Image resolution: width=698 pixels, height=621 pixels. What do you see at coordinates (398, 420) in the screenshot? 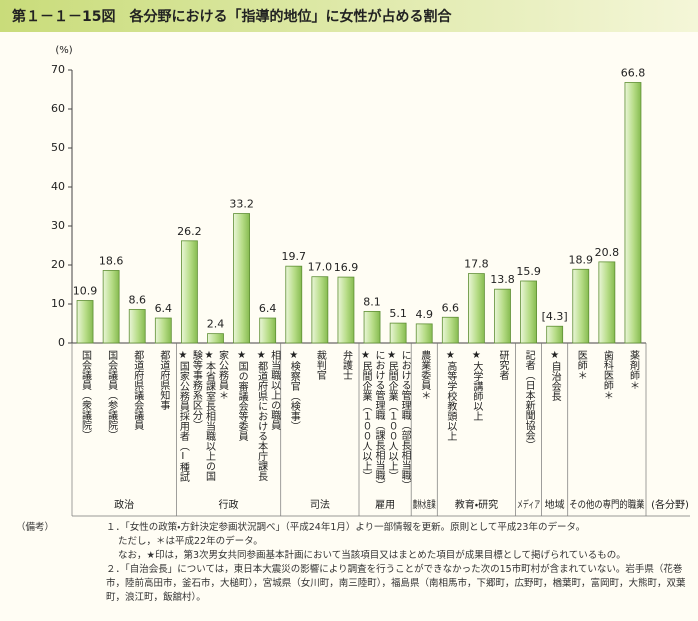
I see `x-tick-label: ★民間企業（１００人以上）における管理職（部長相当職）` at bounding box center [398, 420].